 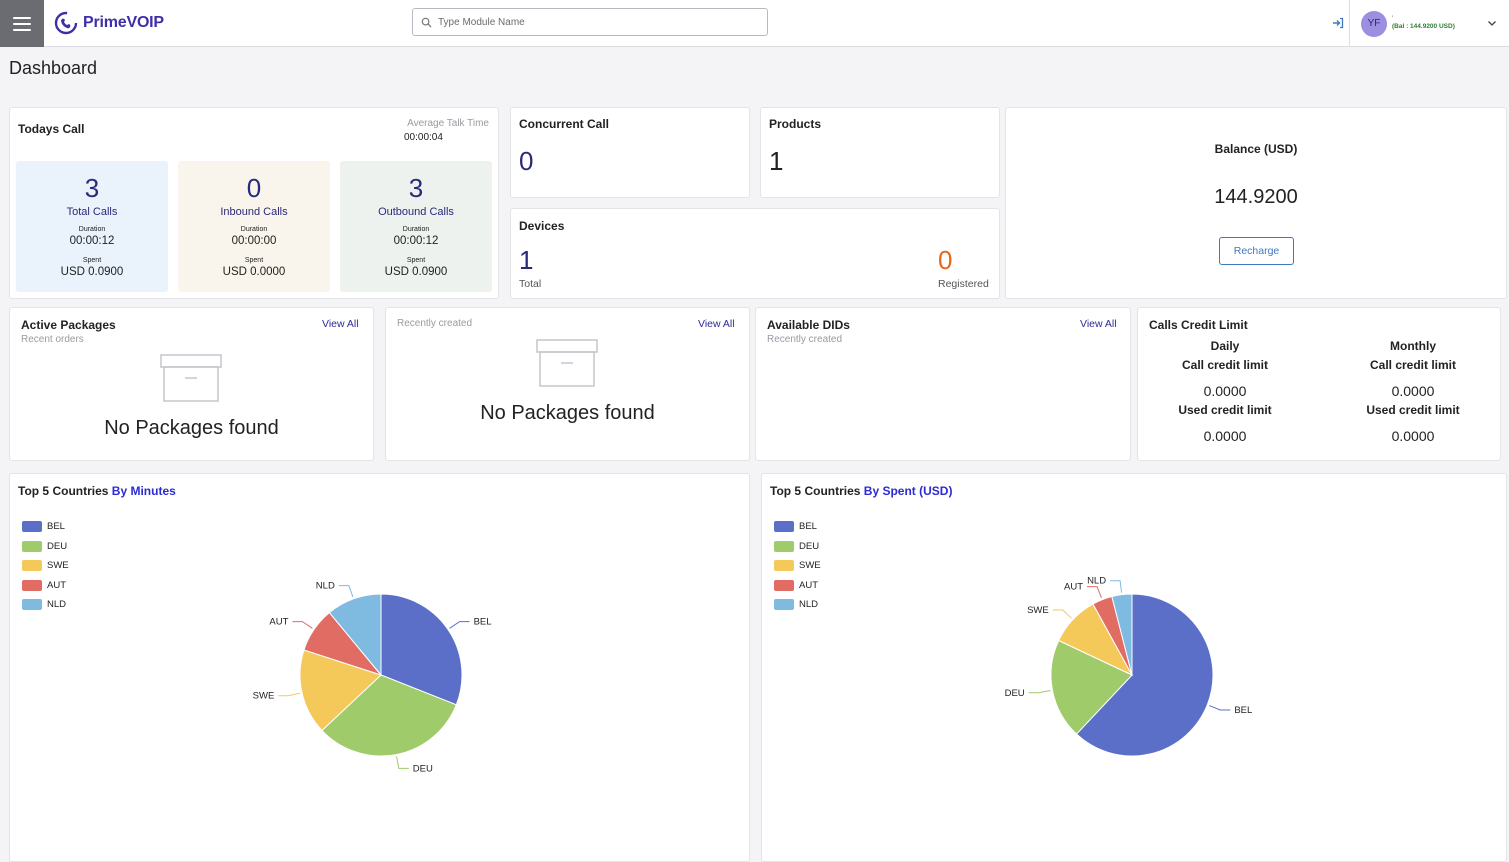 I want to click on spent-label: Spent, so click(x=92, y=260).